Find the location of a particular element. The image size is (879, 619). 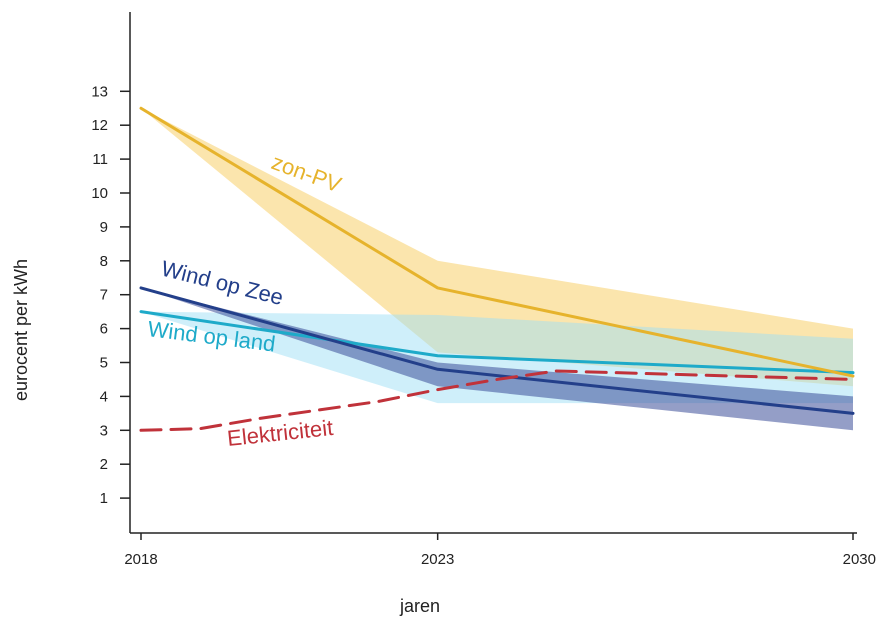

y-tick-label-13: 13 is located at coordinates (99, 91).